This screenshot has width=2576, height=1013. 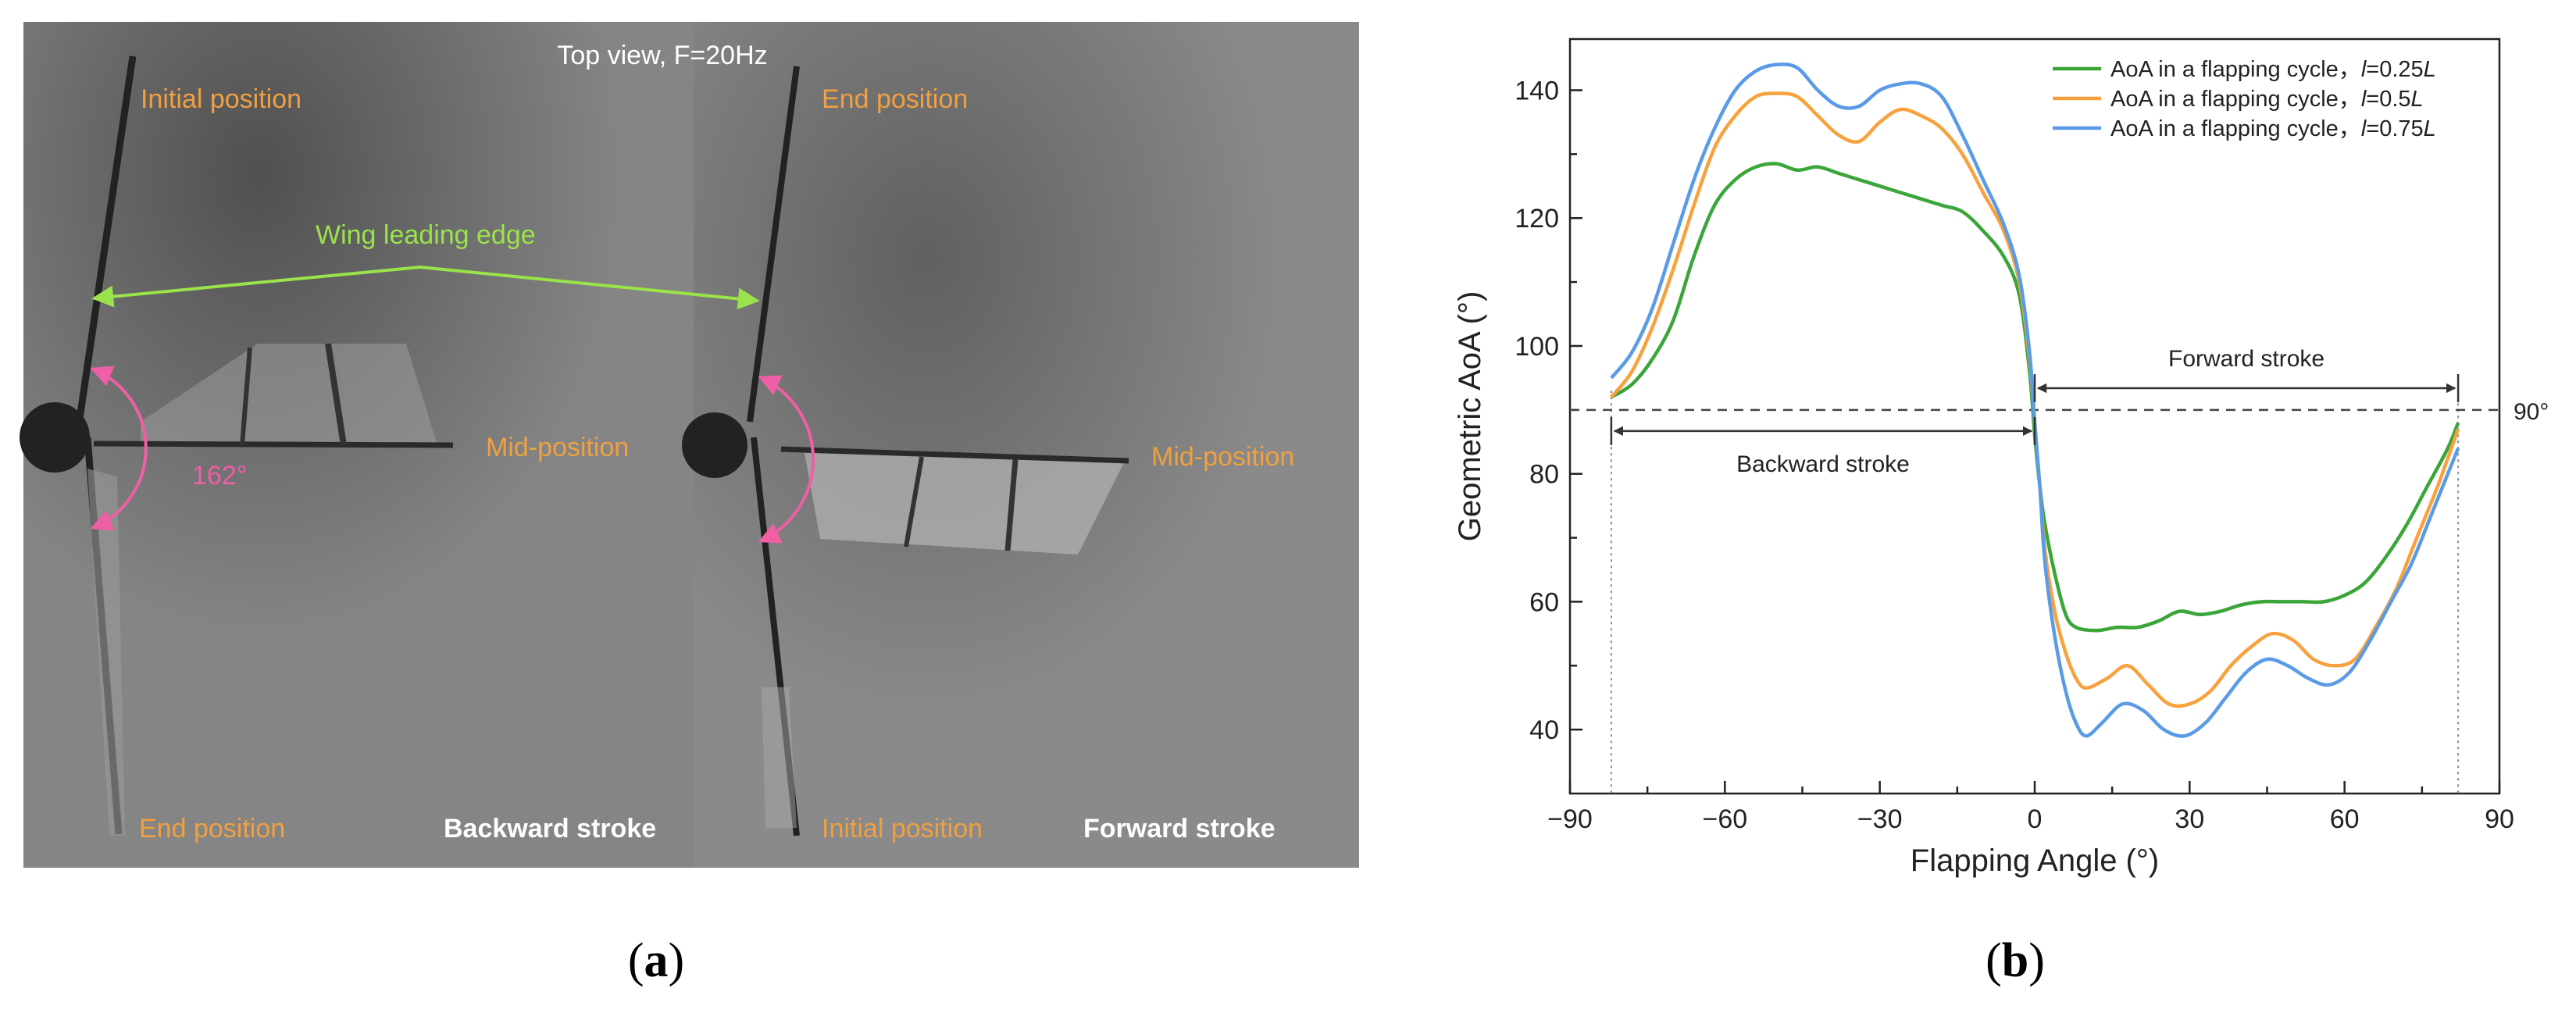 What do you see at coordinates (1222, 457) in the screenshot?
I see `right-mid-position-label: Mid-position` at bounding box center [1222, 457].